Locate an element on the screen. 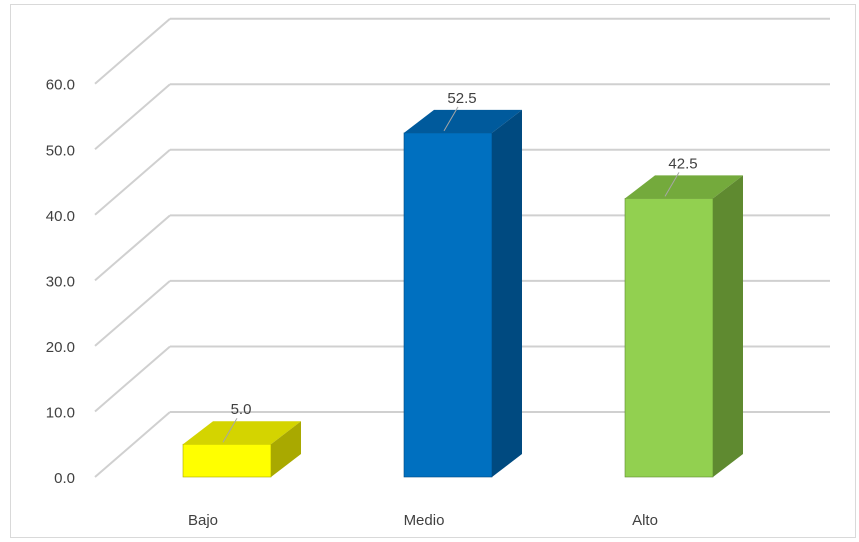 Image resolution: width=859 pixels, height=542 pixels. bar-alto is located at coordinates (683, 326).